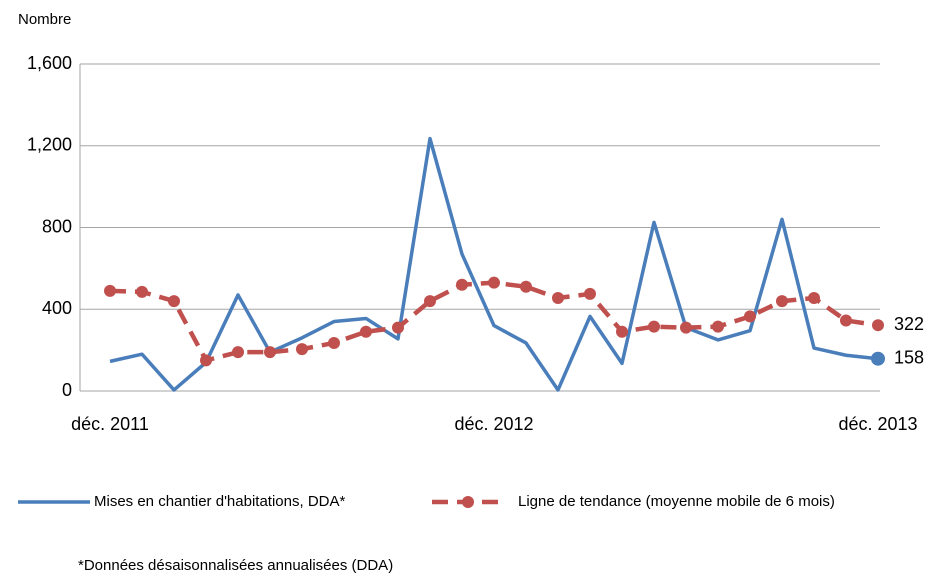 The width and height of the screenshot is (941, 576). Describe the element at coordinates (219, 501) in the screenshot. I see `legend-label: Mises en chantier d'habitations, DDA*` at that location.